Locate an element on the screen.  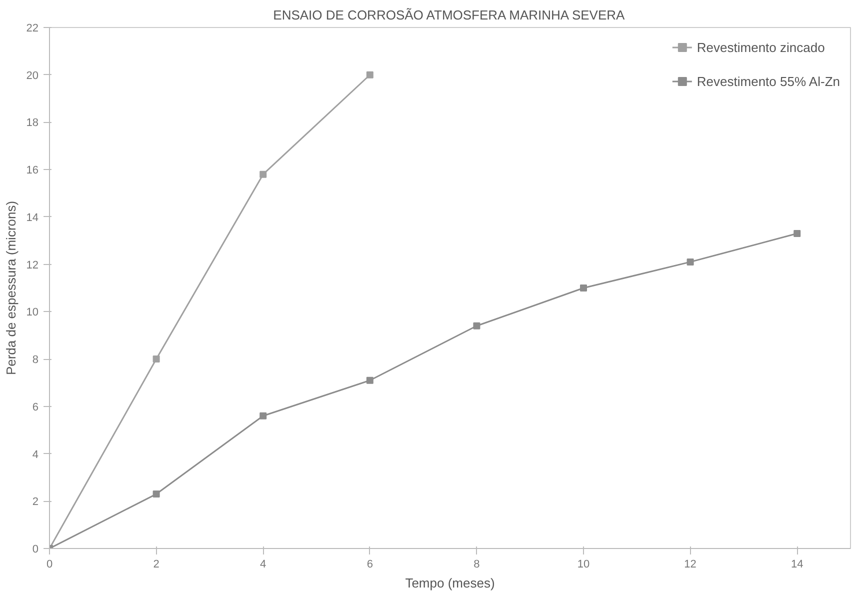
y-tick-label: 2 is located at coordinates (35, 502).